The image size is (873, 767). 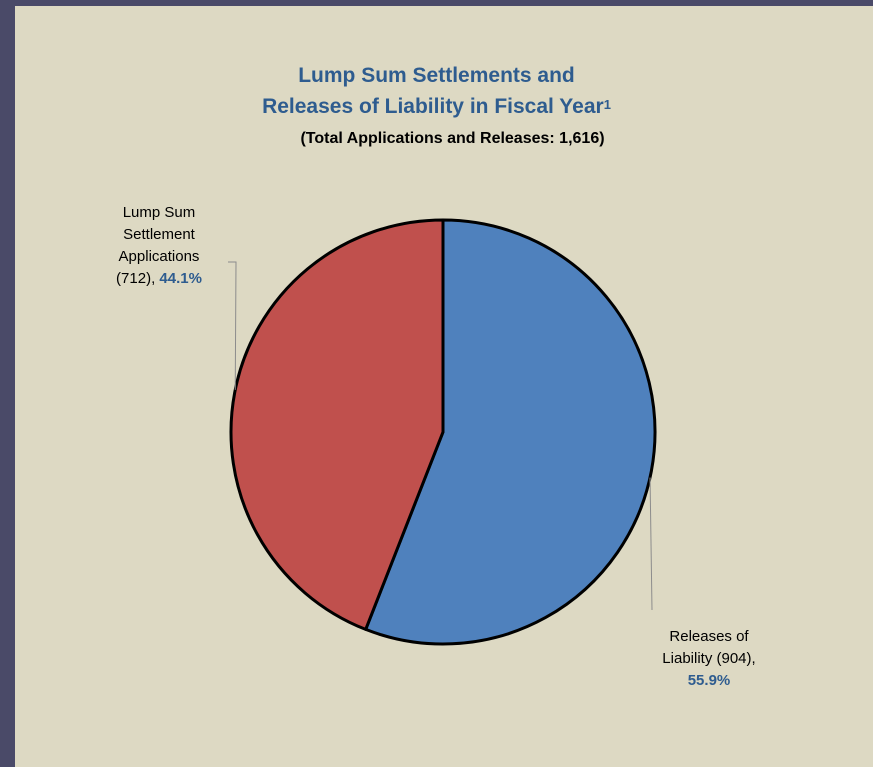 I want to click on slice-percent-releases: 55.9%, so click(x=709, y=680).